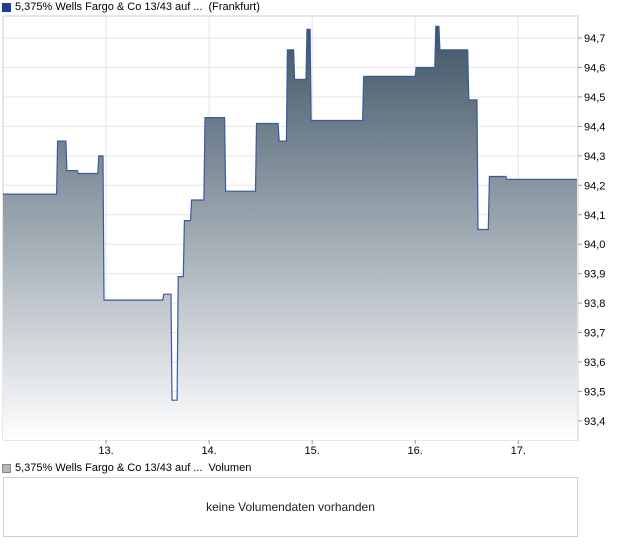  I want to click on x-tick-label: 14., so click(208, 451).